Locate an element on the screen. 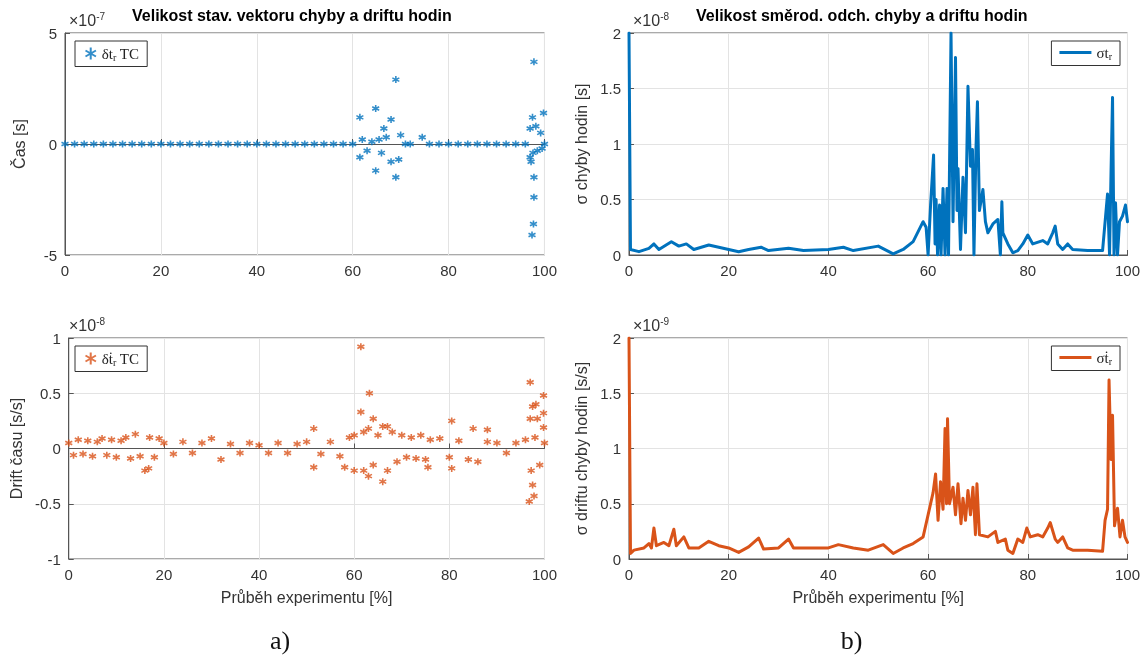 The height and width of the screenshot is (659, 1143). y-axis-title: σ driftu chyby hodin [s/s] is located at coordinates (581, 448).